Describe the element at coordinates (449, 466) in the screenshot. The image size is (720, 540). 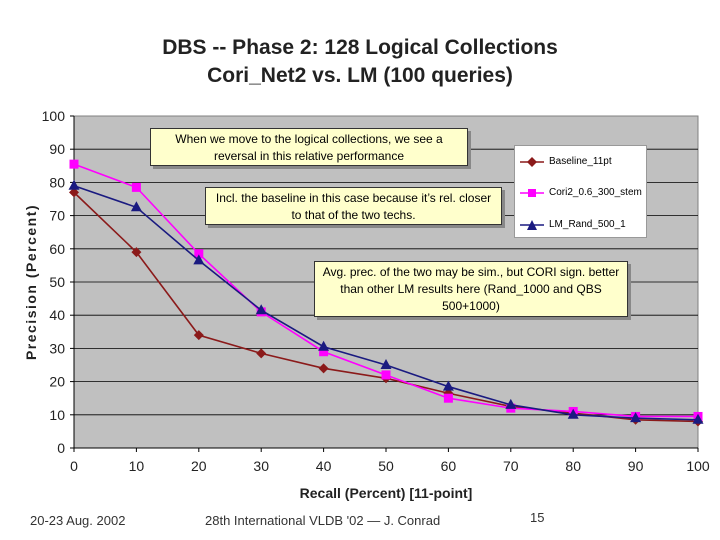
I see `x-tick-label: 60` at that location.